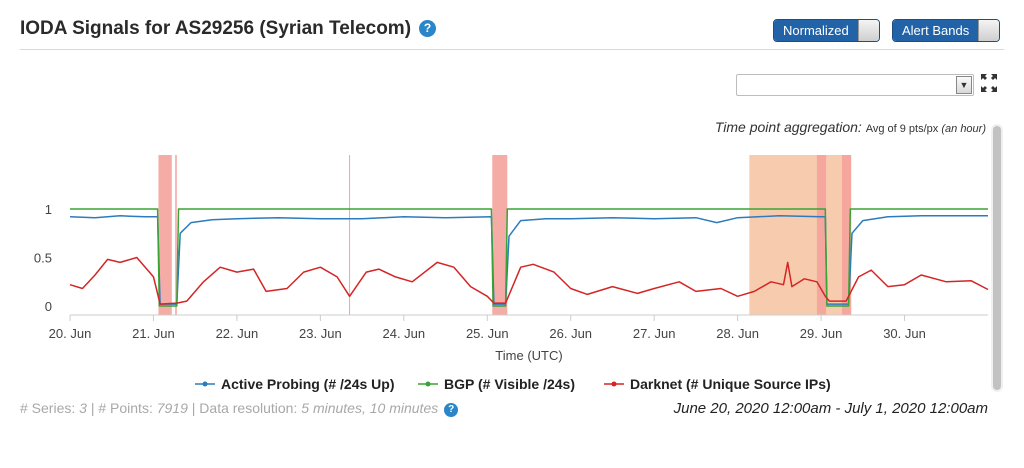 The height and width of the screenshot is (468, 1024). I want to click on series-select: ▼, so click(855, 85).